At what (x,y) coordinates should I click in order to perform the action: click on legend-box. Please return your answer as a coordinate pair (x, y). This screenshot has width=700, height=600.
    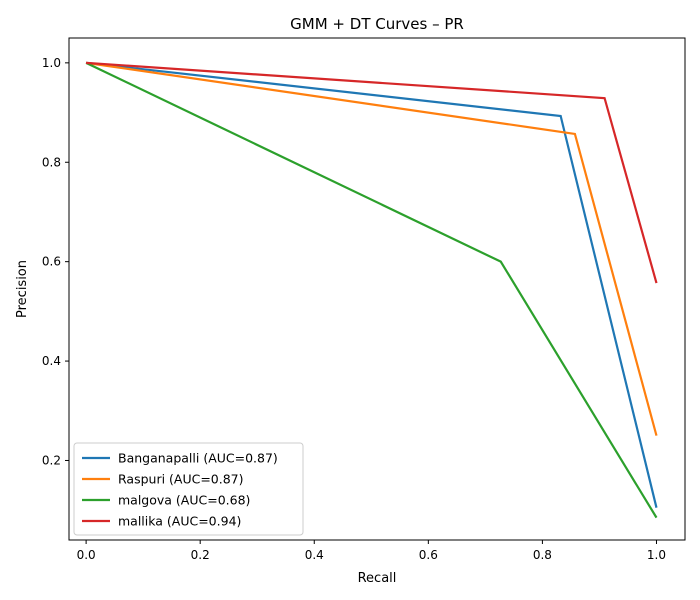
    Looking at the image, I should click on (188, 489).